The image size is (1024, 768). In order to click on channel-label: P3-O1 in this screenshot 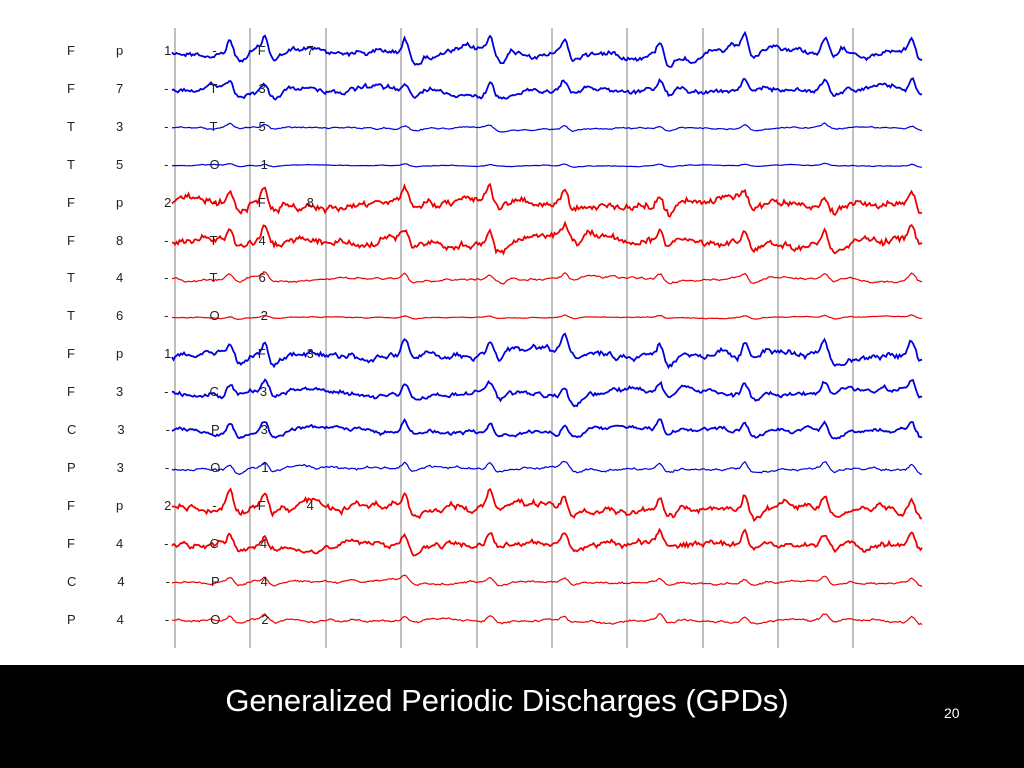, I will do `click(188, 467)`.